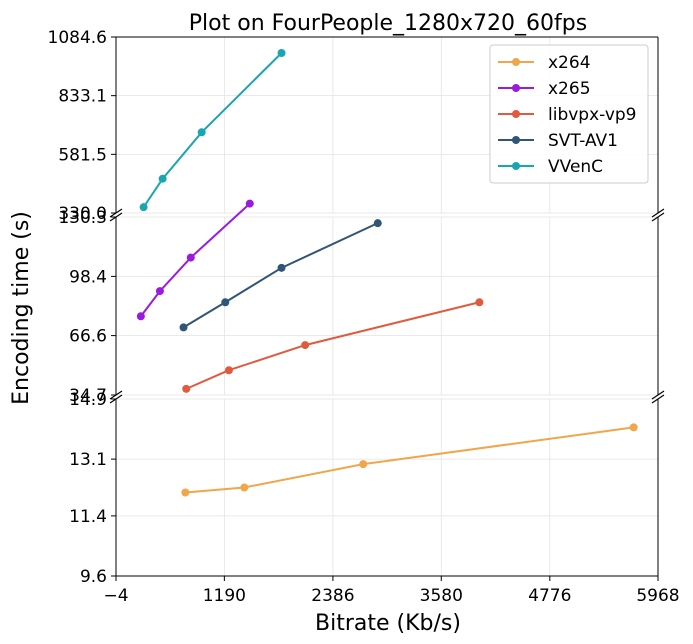  I want to click on x-tick-label: 1190, so click(224, 596).